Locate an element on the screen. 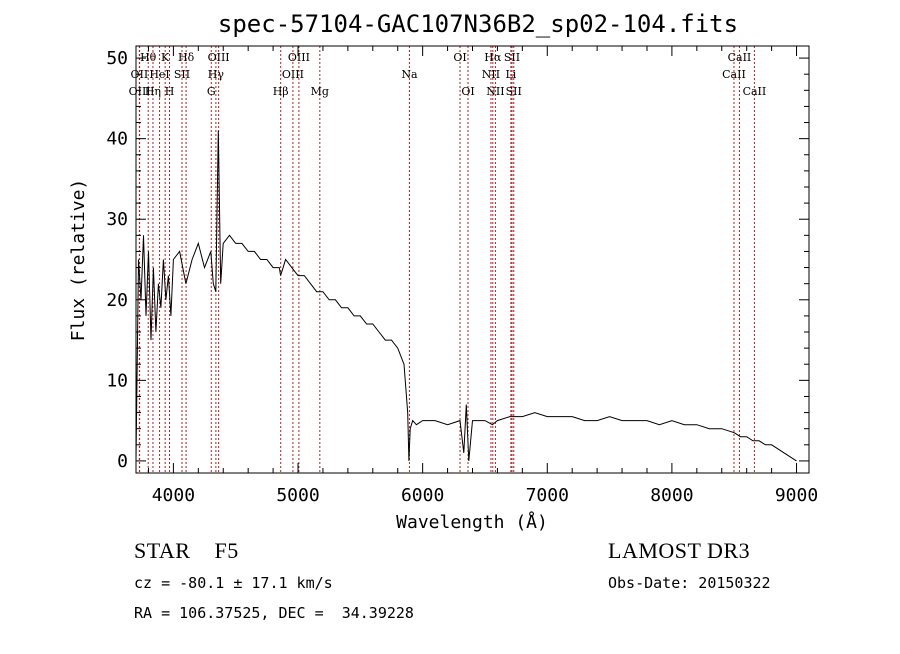 This screenshot has width=900, height=654. spectral-line-label: K is located at coordinates (165, 57).